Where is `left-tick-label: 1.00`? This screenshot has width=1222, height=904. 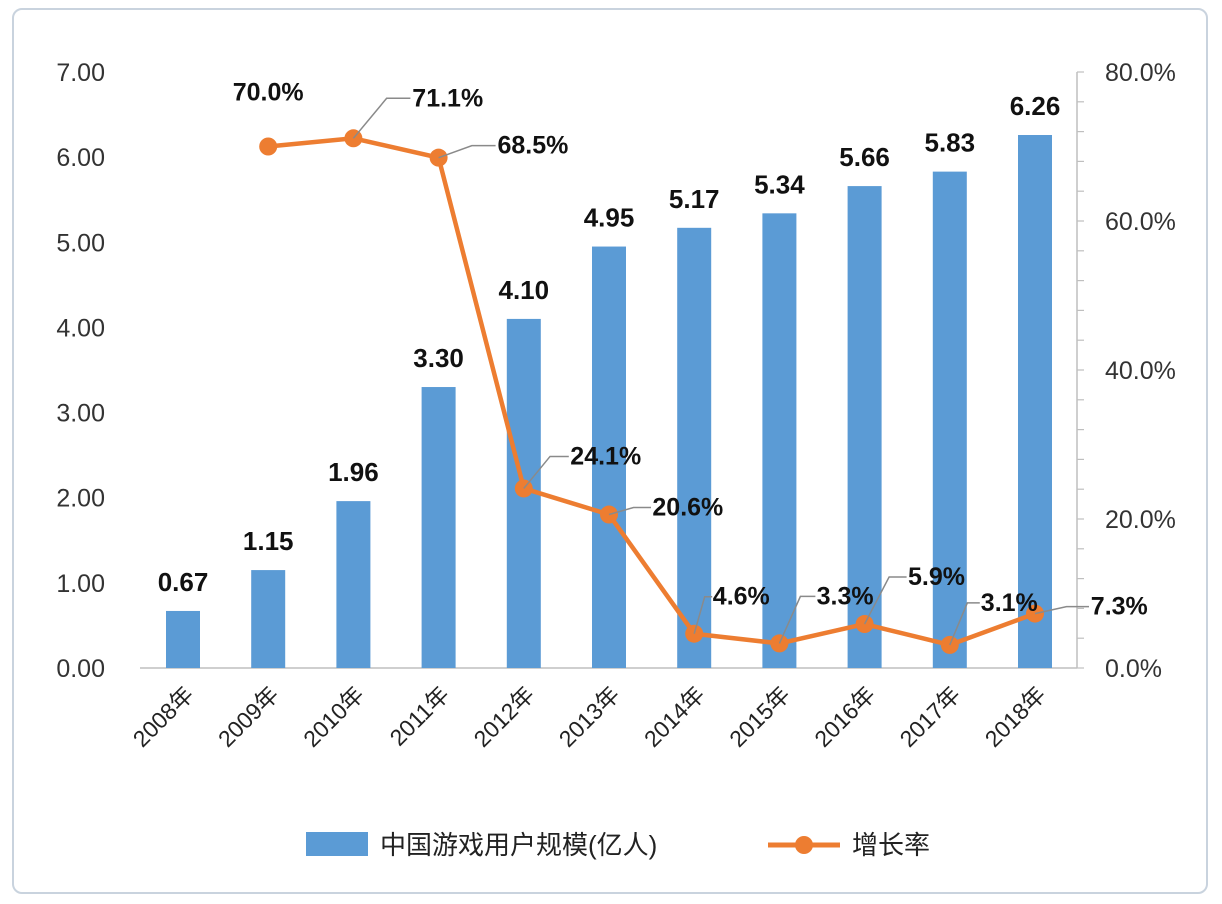
left-tick-label: 1.00 is located at coordinates (80, 584).